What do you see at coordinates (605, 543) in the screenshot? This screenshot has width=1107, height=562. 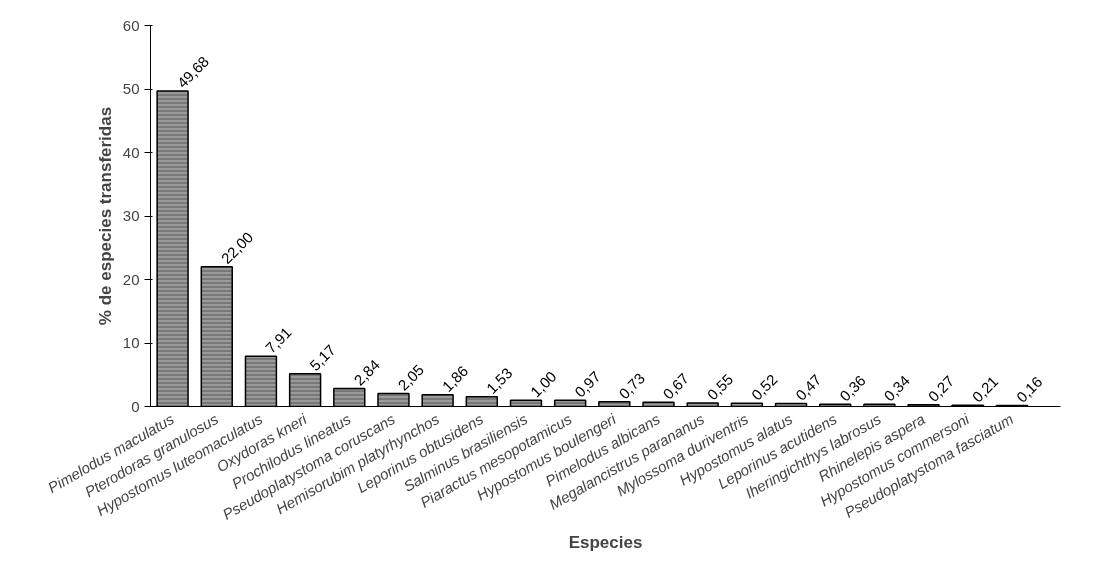 I see `x-axis-title: Especies` at bounding box center [605, 543].